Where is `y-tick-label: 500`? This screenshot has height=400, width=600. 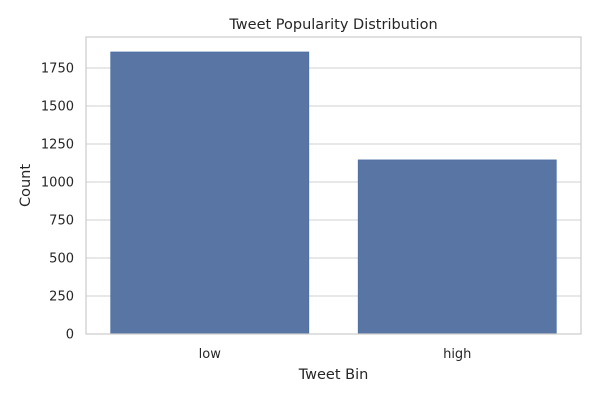 y-tick-label: 500 is located at coordinates (61, 259).